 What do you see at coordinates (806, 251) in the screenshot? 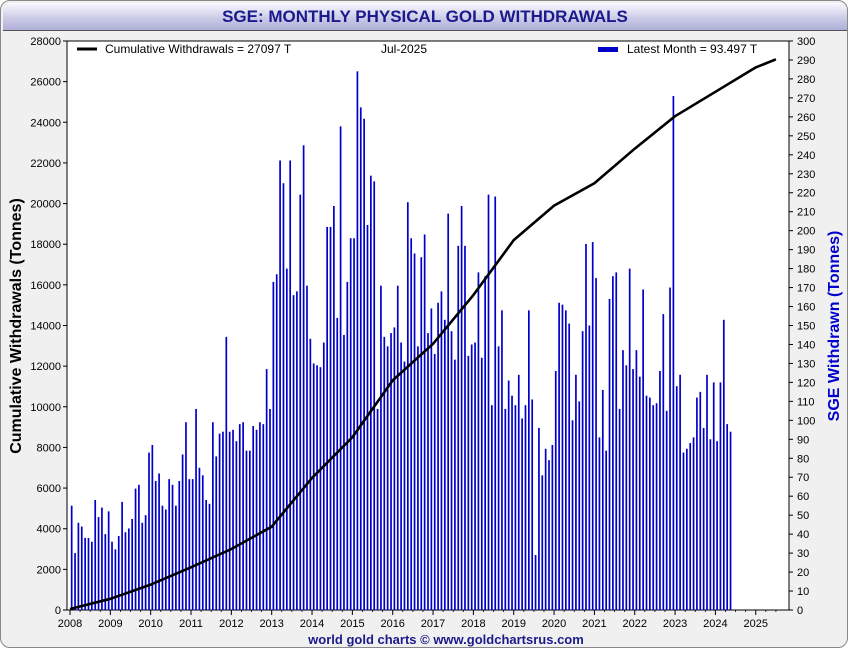
I see `right-tick-label: 190` at bounding box center [806, 251].